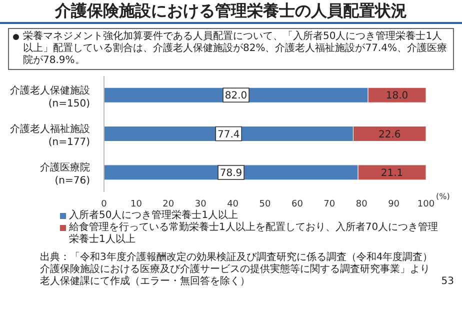 This screenshot has height=320, width=462. What do you see at coordinates (236, 96) in the screenshot?
I see `data-label: 82.0` at bounding box center [236, 96].